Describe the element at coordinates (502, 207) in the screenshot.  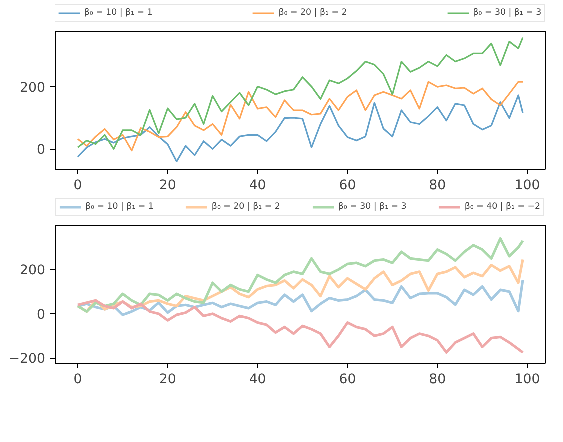
I see `legend-label: β₀ = 40 | β₁ = −2` at that location.